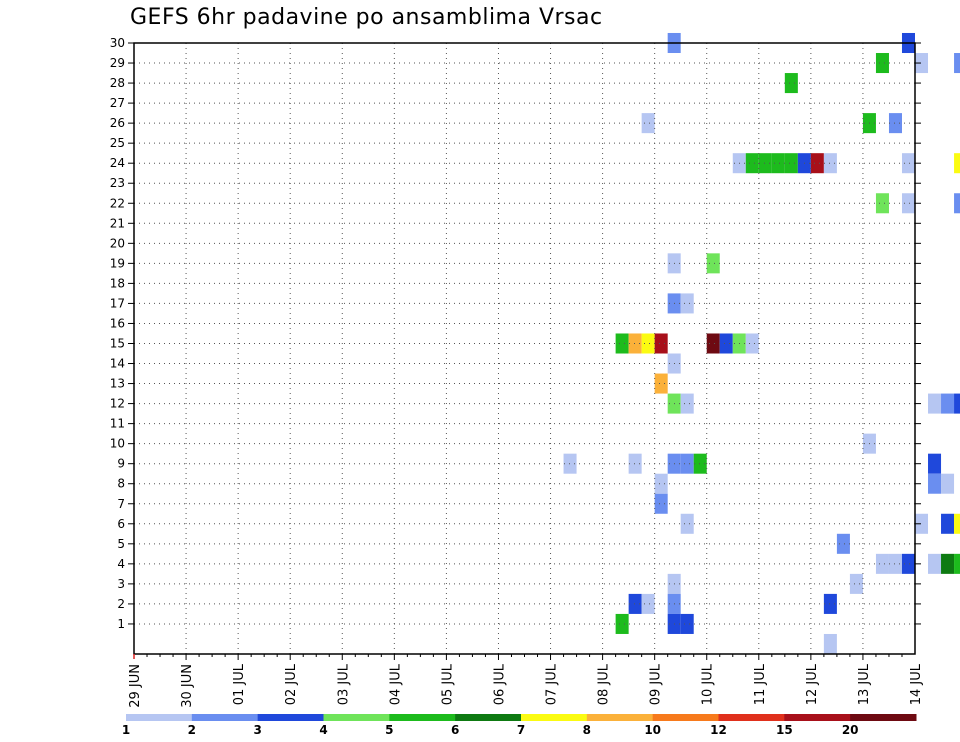  Describe the element at coordinates (117, 283) in the screenshot. I see `y-tick-label: 18` at that location.